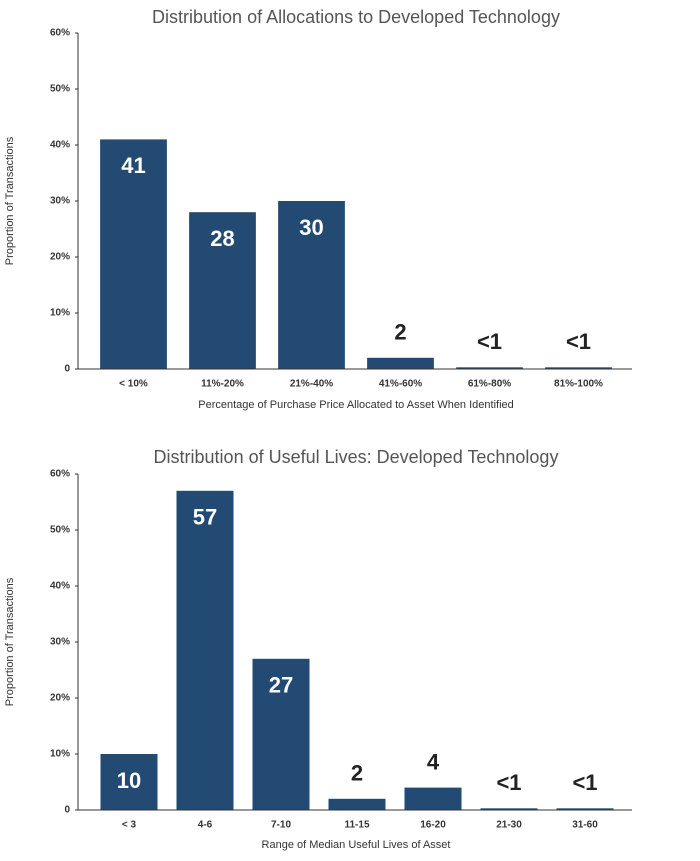 This screenshot has height=861, width=700. Describe the element at coordinates (205, 825) in the screenshot. I see `x-tick-label: 4-6` at that location.